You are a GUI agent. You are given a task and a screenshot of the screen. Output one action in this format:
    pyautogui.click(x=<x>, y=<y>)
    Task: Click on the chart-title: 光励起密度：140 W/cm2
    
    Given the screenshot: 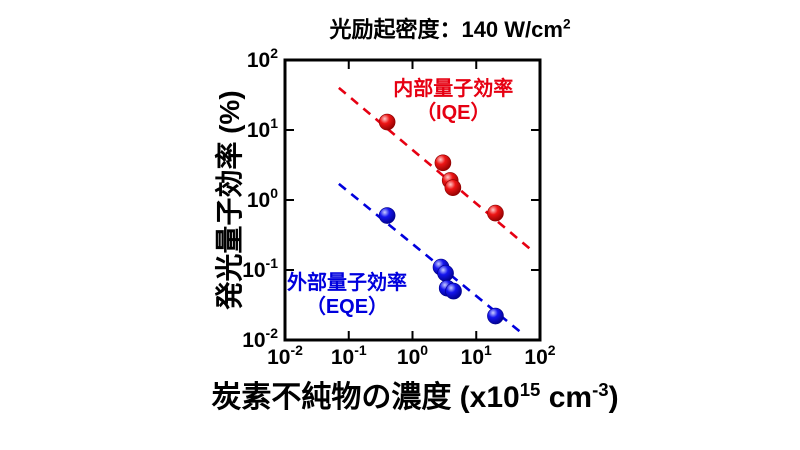 What is the action you would take?
    pyautogui.click(x=450, y=28)
    